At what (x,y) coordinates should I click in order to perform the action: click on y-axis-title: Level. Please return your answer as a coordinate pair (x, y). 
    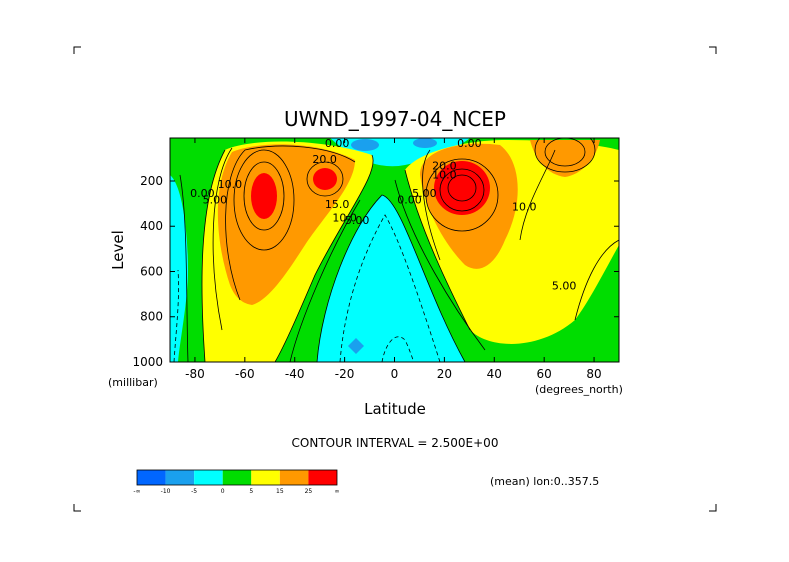
    Looking at the image, I should click on (118, 250).